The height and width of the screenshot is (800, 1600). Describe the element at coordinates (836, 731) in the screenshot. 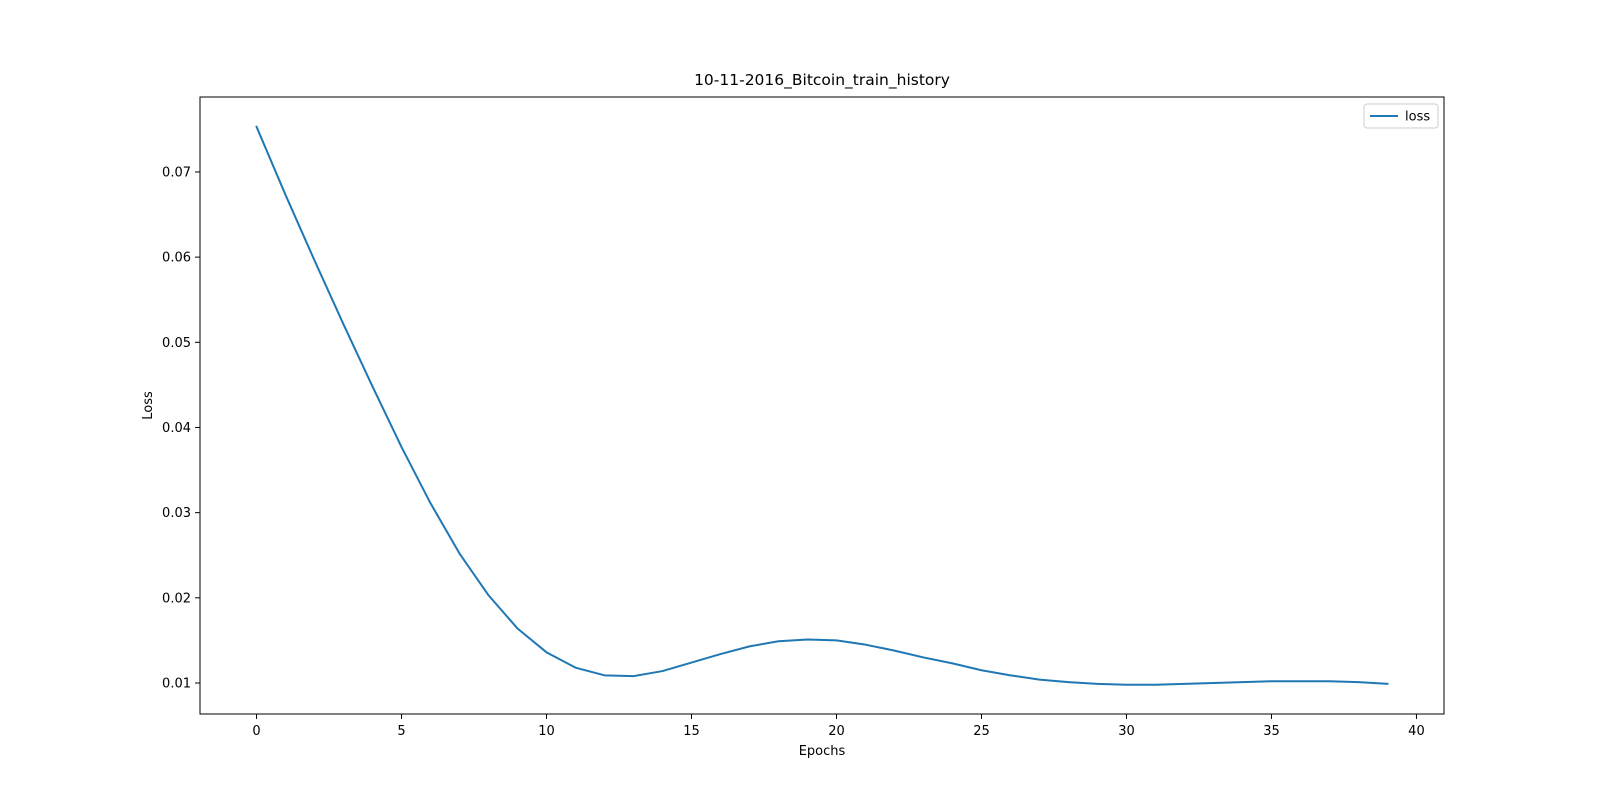

I see `x-tick-label: 20` at that location.